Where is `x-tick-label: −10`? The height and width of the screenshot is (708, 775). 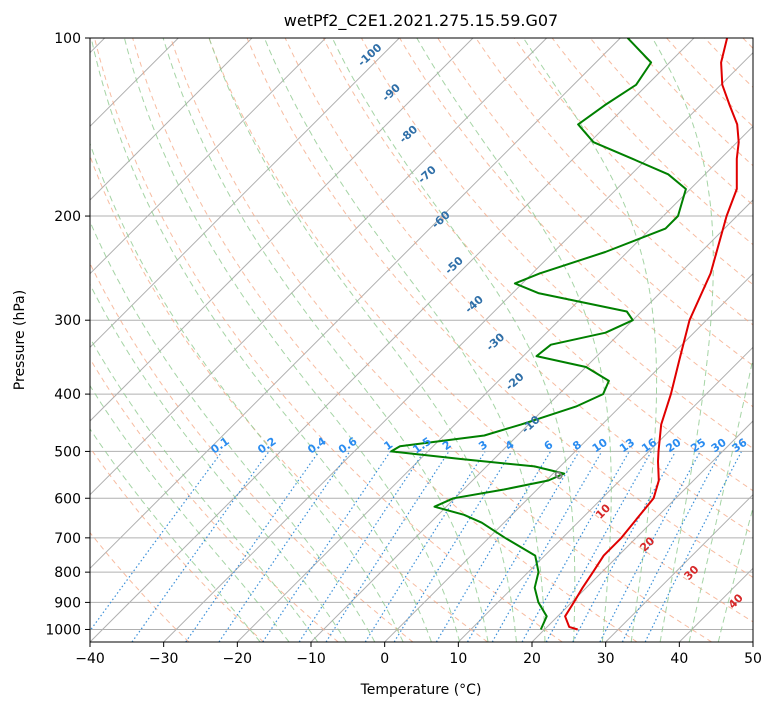 x-tick-label: −10 is located at coordinates (311, 659).